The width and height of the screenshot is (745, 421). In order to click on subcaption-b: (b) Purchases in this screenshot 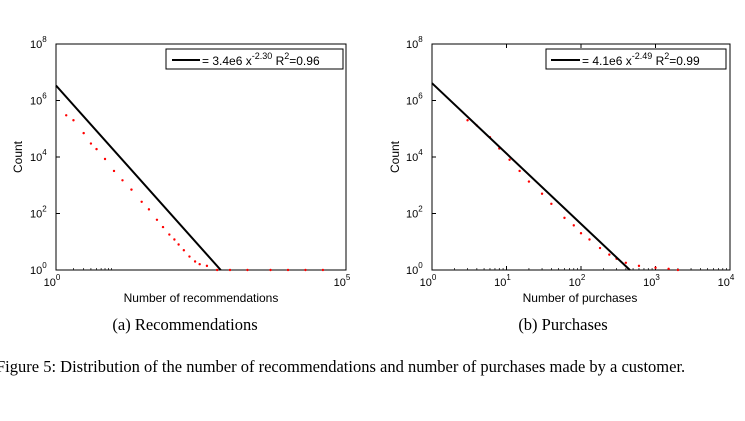, I will do `click(562, 324)`.